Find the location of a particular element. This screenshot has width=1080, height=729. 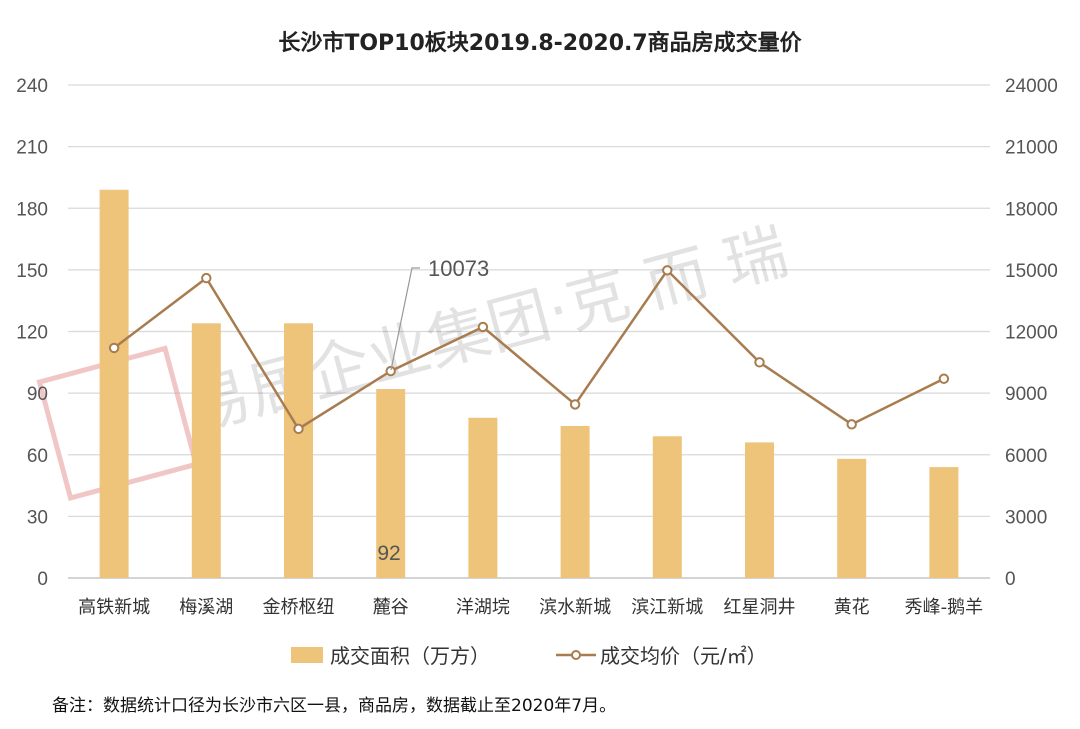

right-tick-label: 3000 is located at coordinates (1026, 517).